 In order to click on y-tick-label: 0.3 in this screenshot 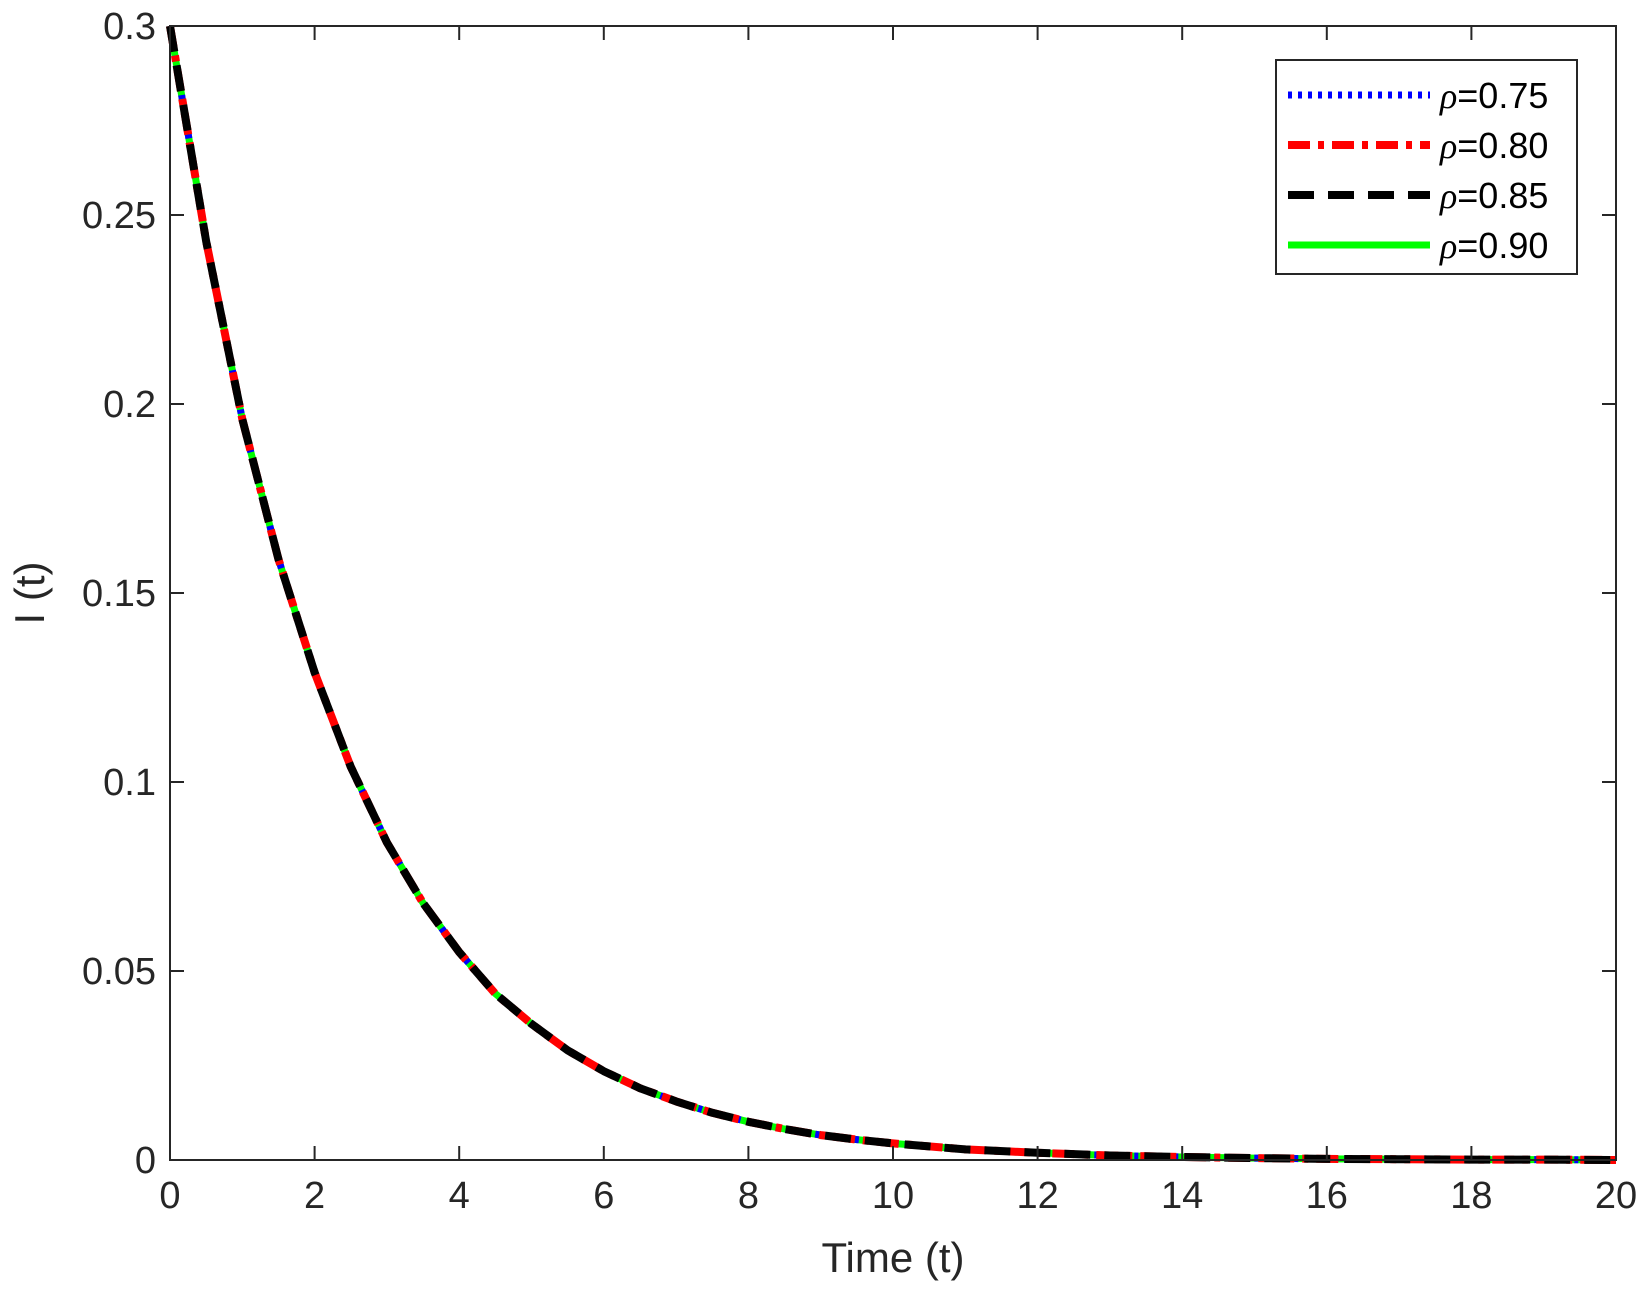, I will do `click(129, 27)`.